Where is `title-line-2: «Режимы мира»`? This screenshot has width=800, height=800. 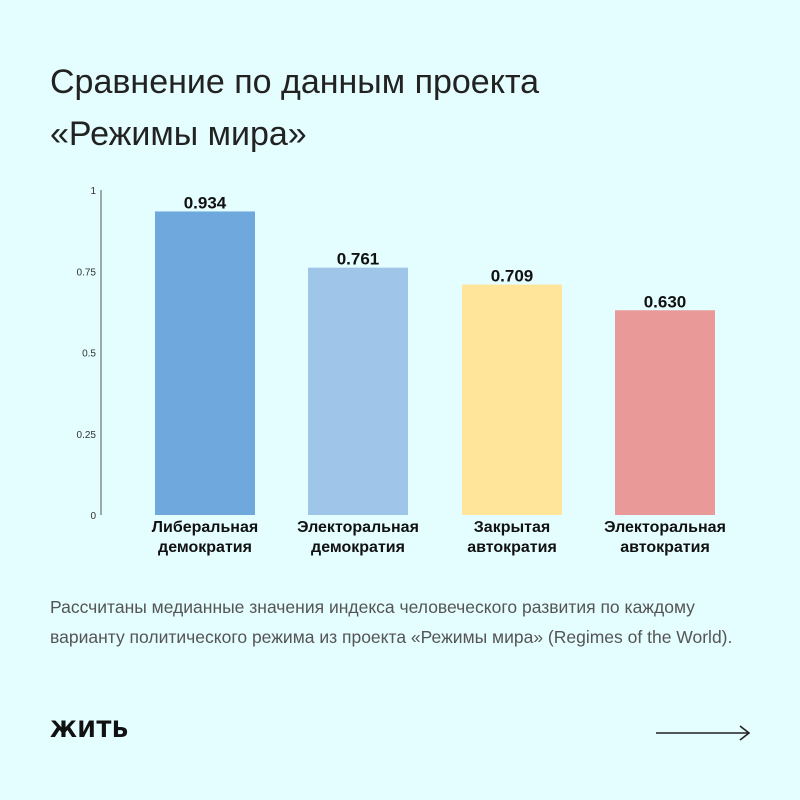 title-line-2: «Режимы мира» is located at coordinates (178, 134).